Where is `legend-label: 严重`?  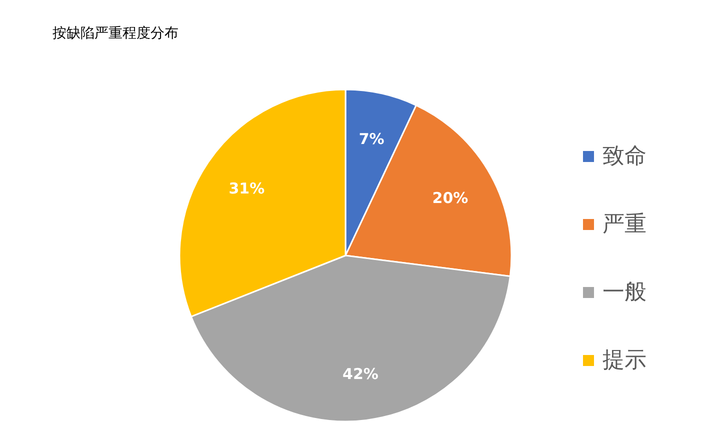
legend-label: 严重 is located at coordinates (624, 224).